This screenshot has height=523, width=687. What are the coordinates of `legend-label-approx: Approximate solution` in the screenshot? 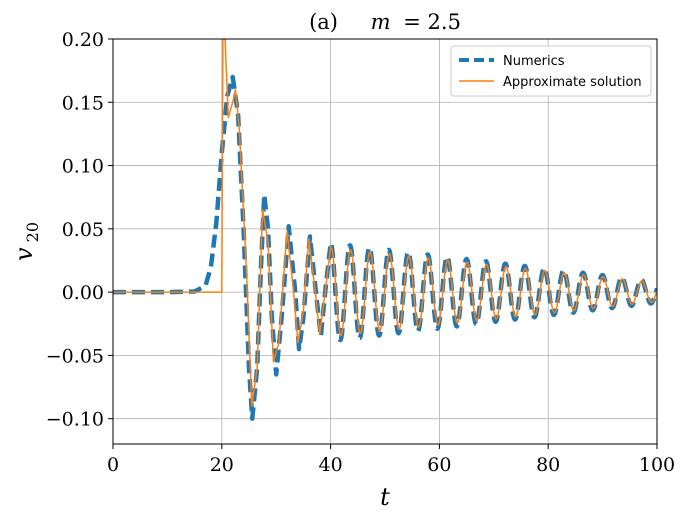 It's located at (572, 82).